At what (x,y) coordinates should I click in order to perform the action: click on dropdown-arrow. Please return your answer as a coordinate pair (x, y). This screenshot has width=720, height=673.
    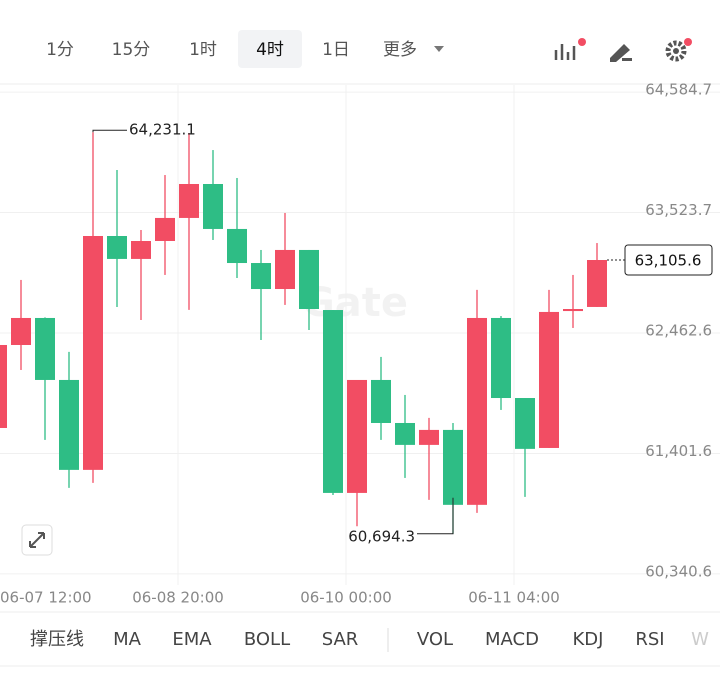
    Looking at the image, I should click on (439, 49).